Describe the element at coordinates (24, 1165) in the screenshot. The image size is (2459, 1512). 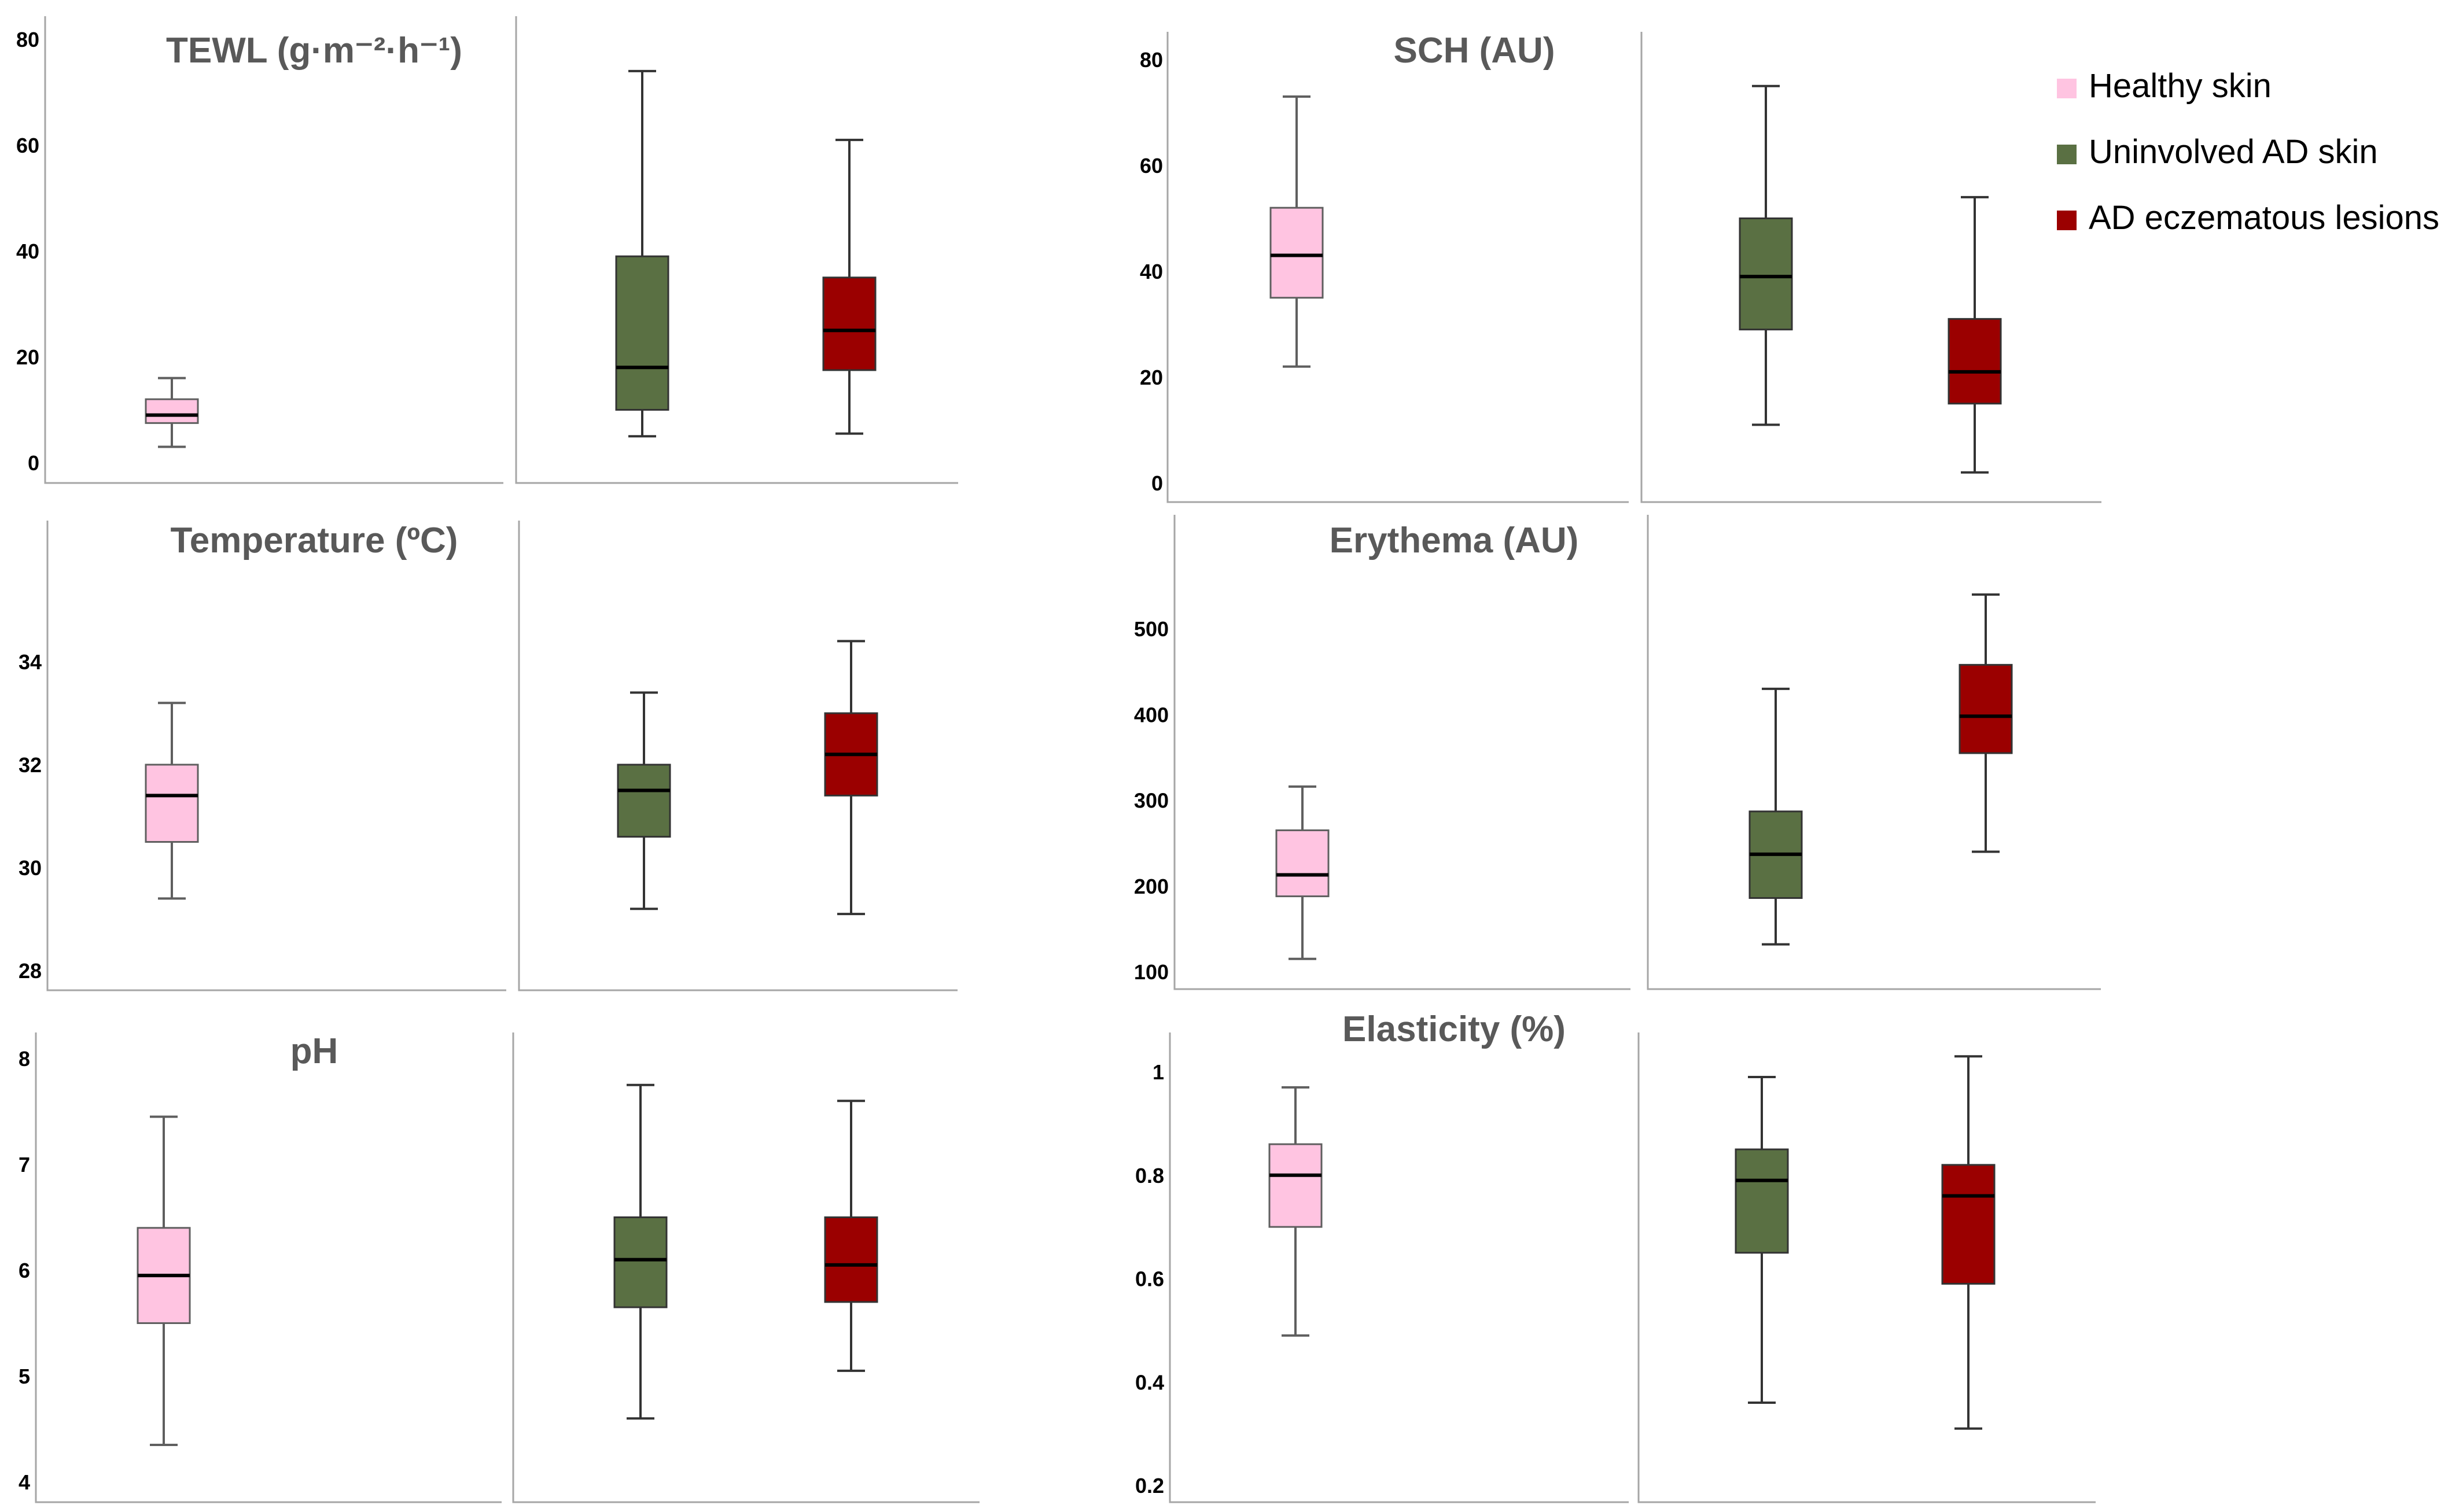
I see `y-tick-label: 7` at that location.